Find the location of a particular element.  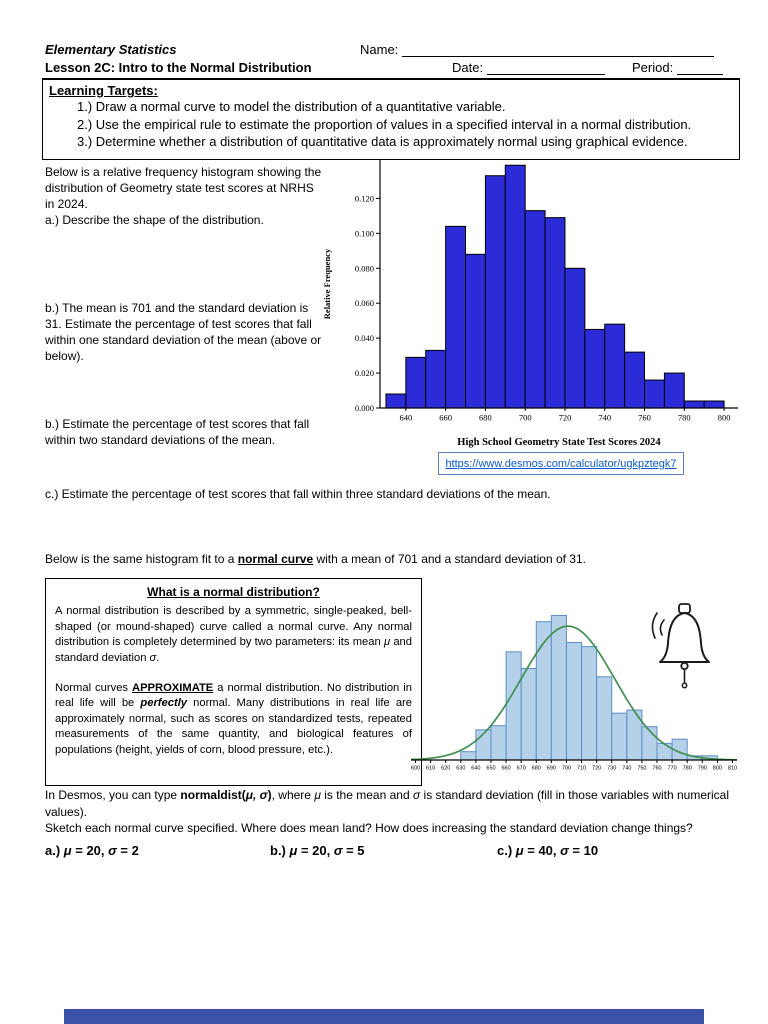

svg-text: 790 is located at coordinates (702, 769).